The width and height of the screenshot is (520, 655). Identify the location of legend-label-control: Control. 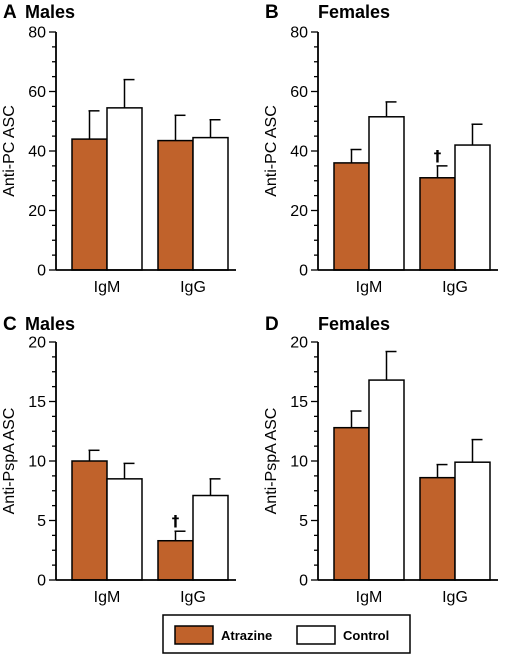
(366, 635).